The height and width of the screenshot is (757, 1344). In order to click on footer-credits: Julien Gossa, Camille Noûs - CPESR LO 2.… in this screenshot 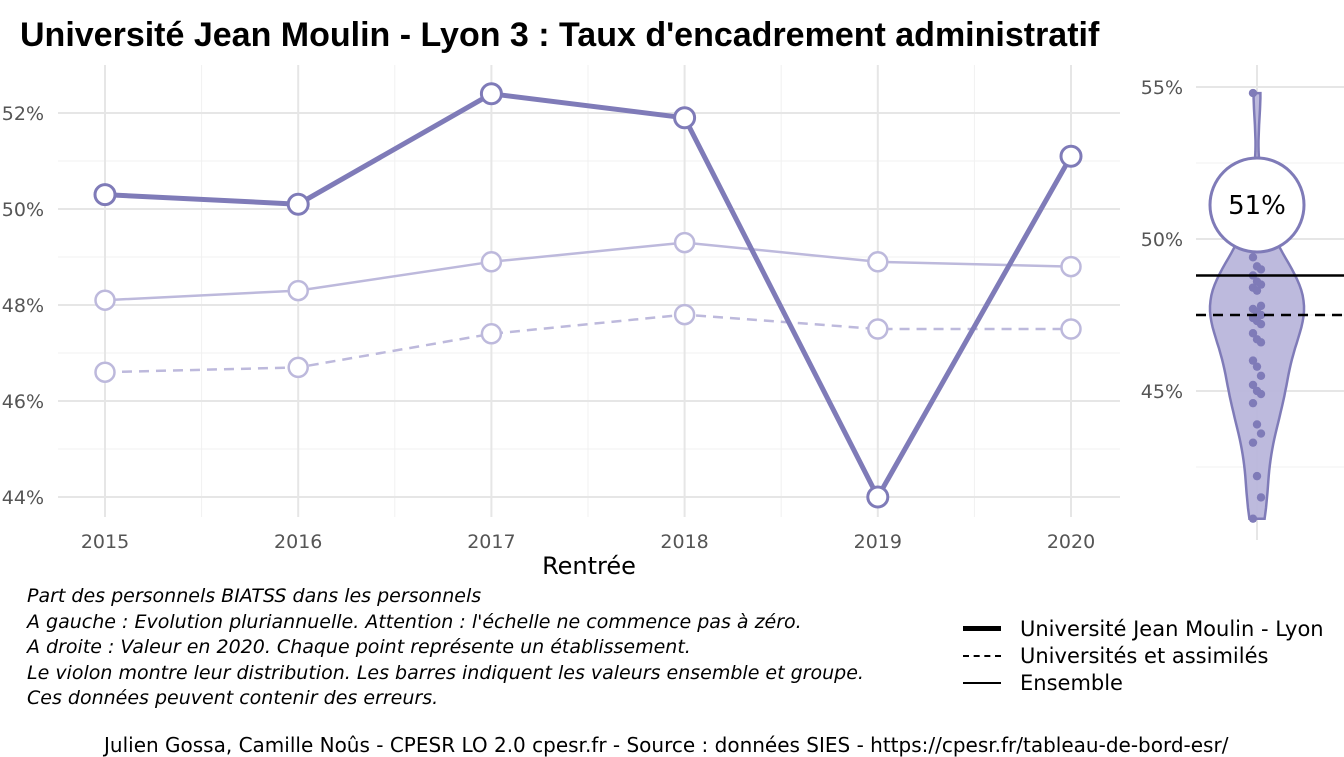, I will do `click(666, 745)`.